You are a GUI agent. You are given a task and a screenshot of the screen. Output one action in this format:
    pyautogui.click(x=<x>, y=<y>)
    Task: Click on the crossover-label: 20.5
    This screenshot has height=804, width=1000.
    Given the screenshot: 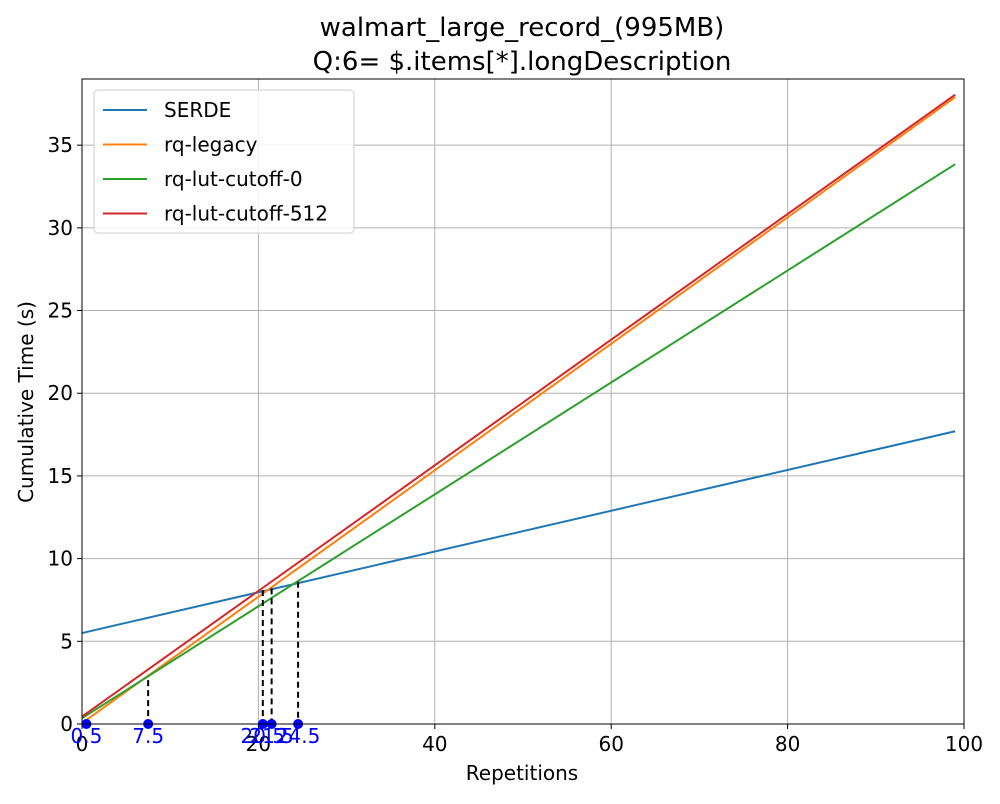 What is the action you would take?
    pyautogui.click(x=263, y=736)
    